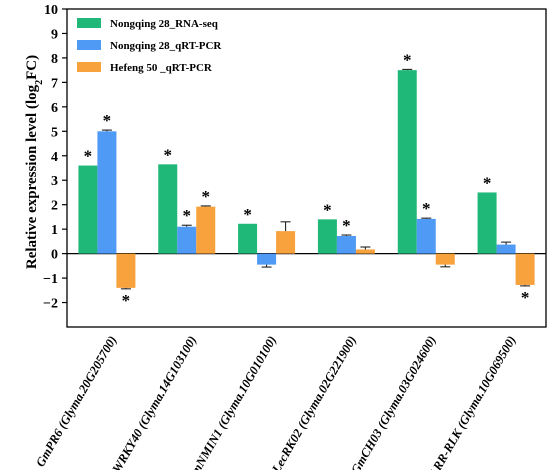  What do you see at coordinates (231, 402) in the screenshot?
I see `category-label: GmNMIN1 (Glyma.10G010100)` at bounding box center [231, 402].